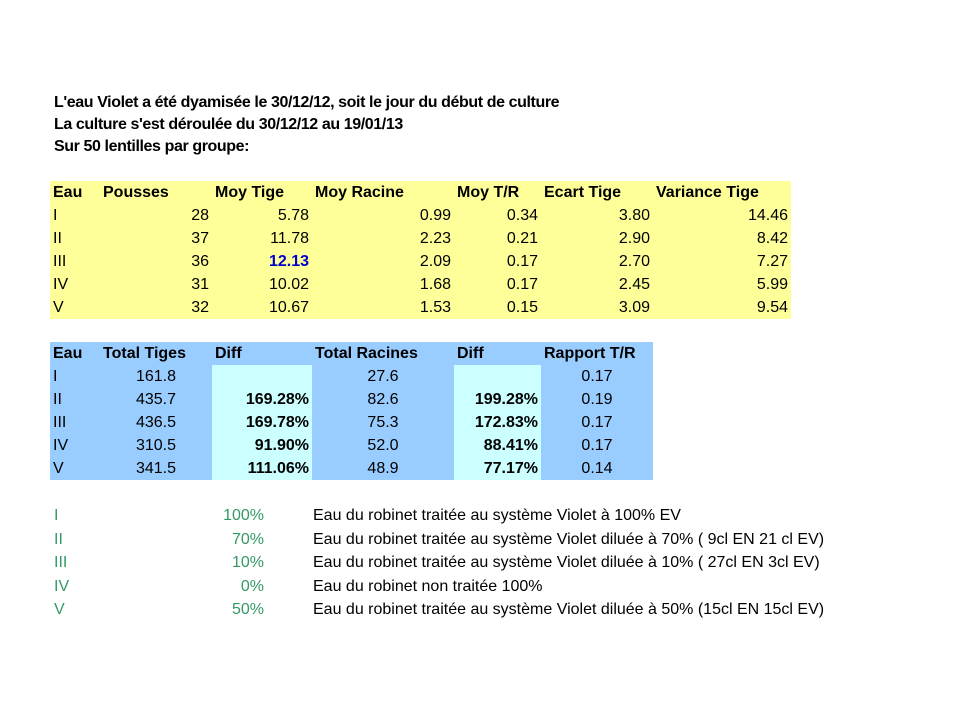 This screenshot has height=720, width=960. Describe the element at coordinates (262, 422) in the screenshot. I see `cell-diff-tiges: 169.78%` at that location.